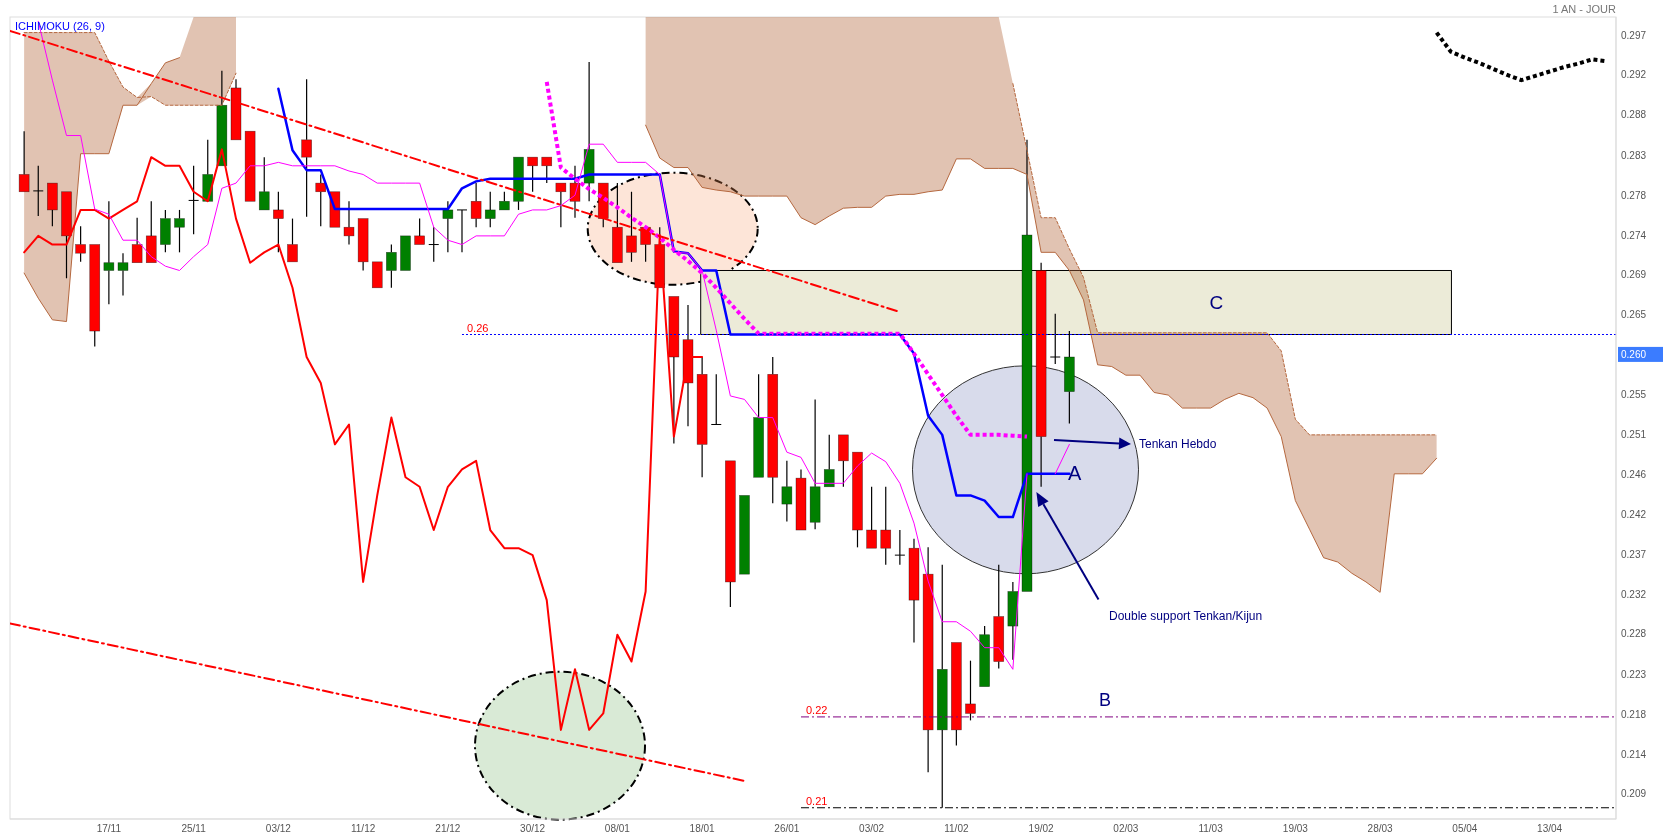  I want to click on y-tick-label: 0.209, so click(1634, 794).